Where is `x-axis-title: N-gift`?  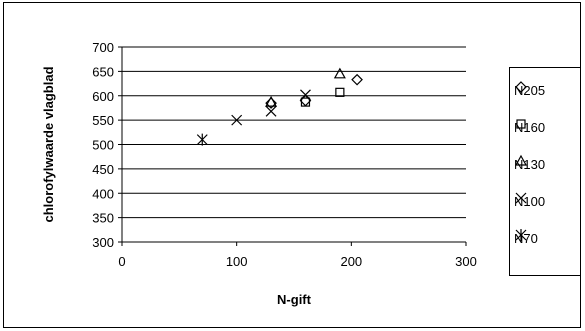 x-axis-title: N-gift is located at coordinates (294, 299).